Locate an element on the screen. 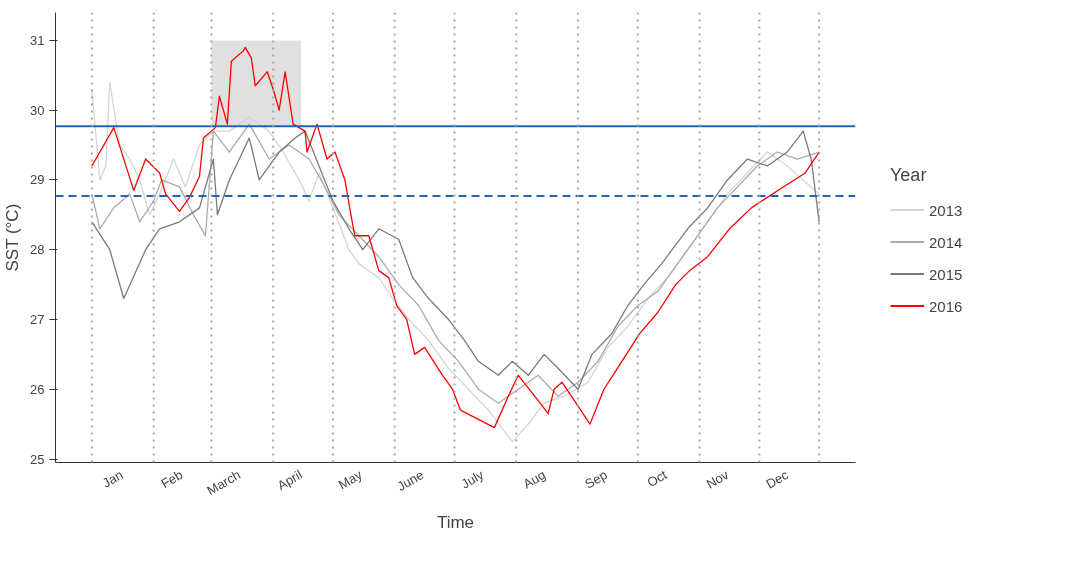 This screenshot has height=562, width=1085. x-tick-label: Feb is located at coordinates (172, 479).